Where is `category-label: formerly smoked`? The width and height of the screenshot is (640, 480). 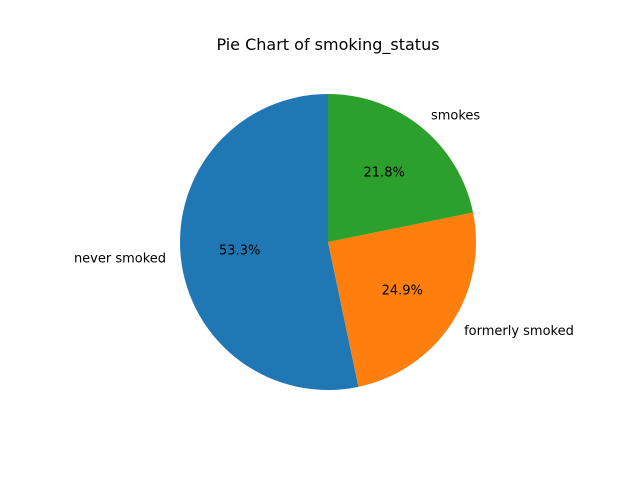 category-label: formerly smoked is located at coordinates (519, 331).